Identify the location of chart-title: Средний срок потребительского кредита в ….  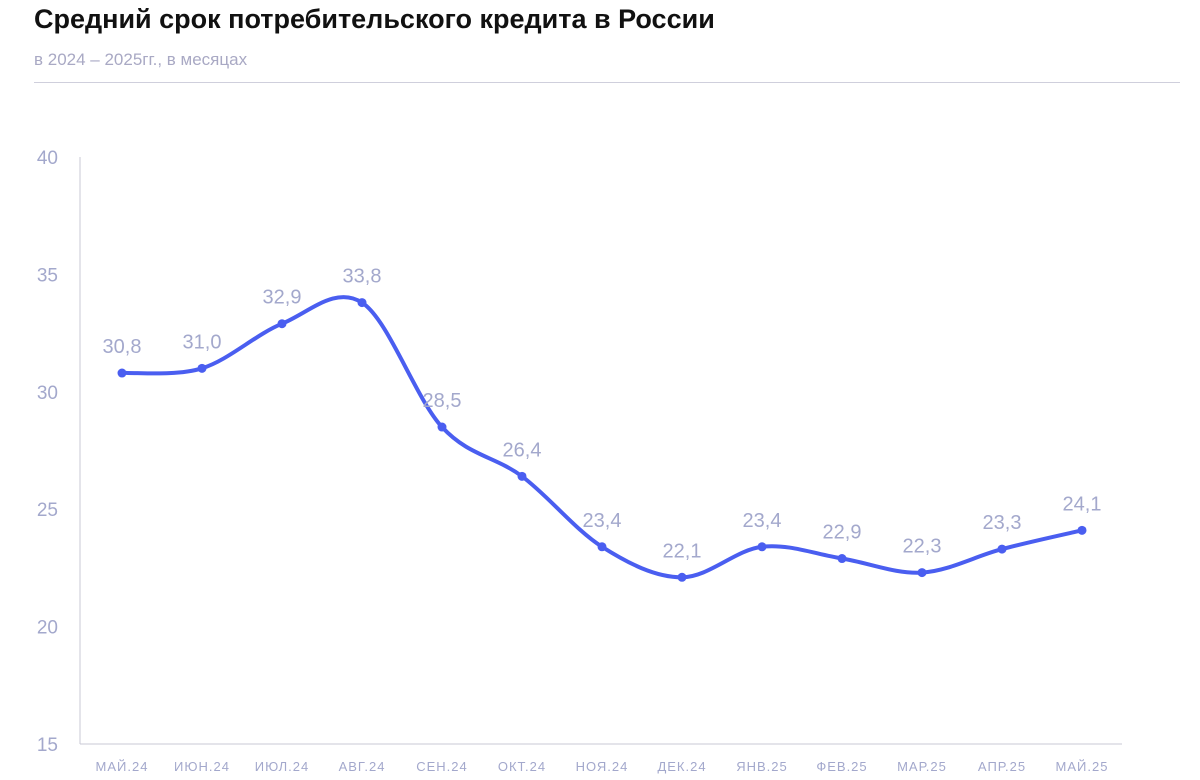
(374, 19).